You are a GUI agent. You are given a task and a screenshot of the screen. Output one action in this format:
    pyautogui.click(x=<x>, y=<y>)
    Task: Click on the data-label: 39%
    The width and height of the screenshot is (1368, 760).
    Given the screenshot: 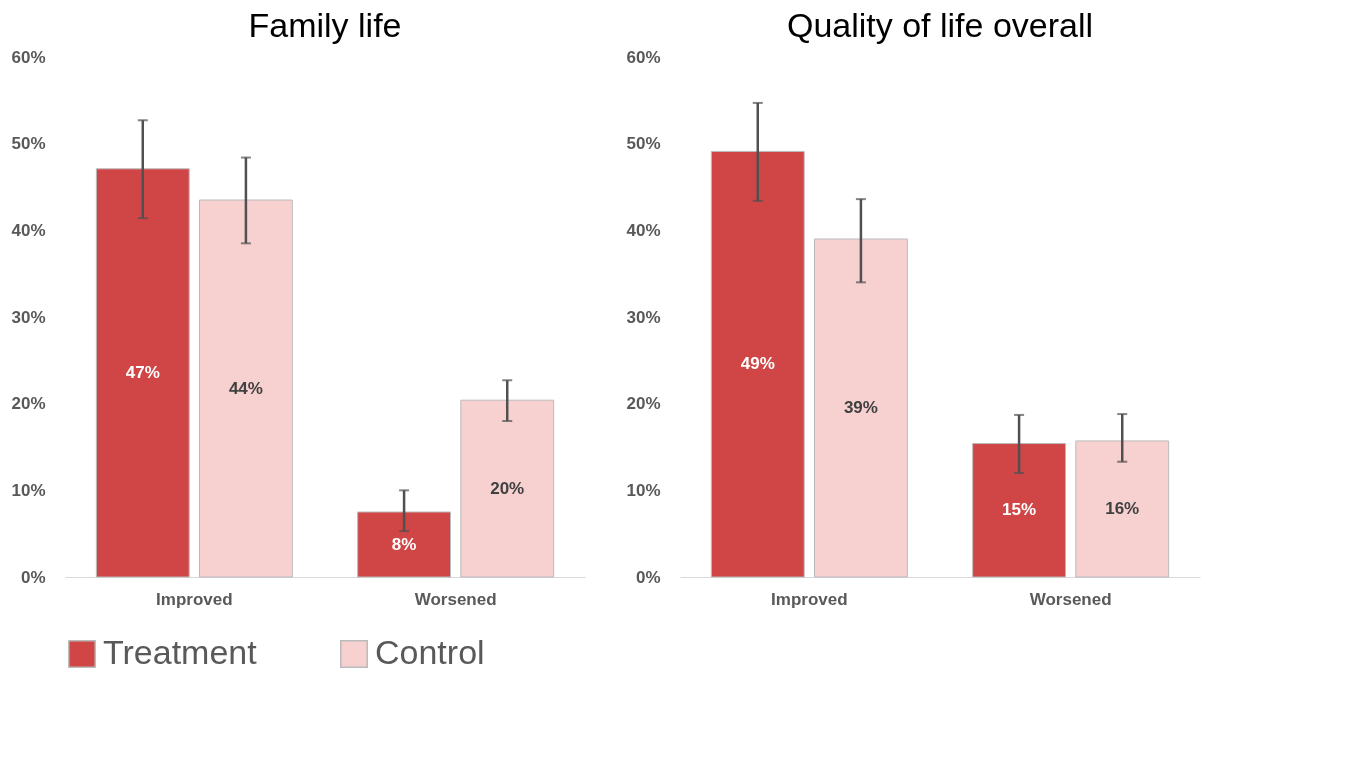 What is the action you would take?
    pyautogui.click(x=860, y=407)
    